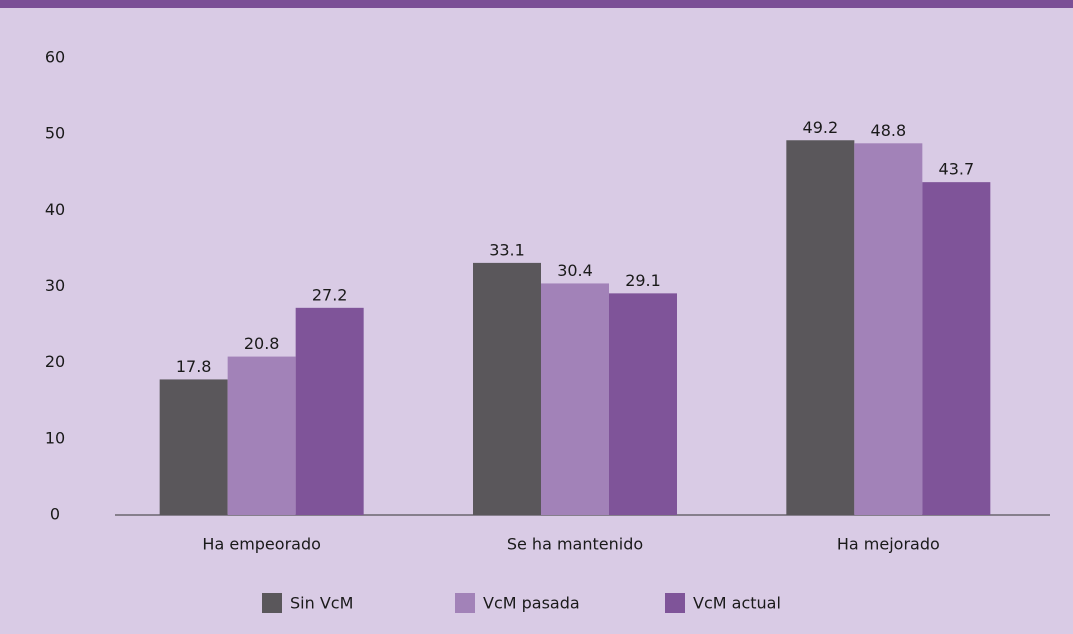 The width and height of the screenshot is (1073, 634). I want to click on data-label: 17.8, so click(194, 366).